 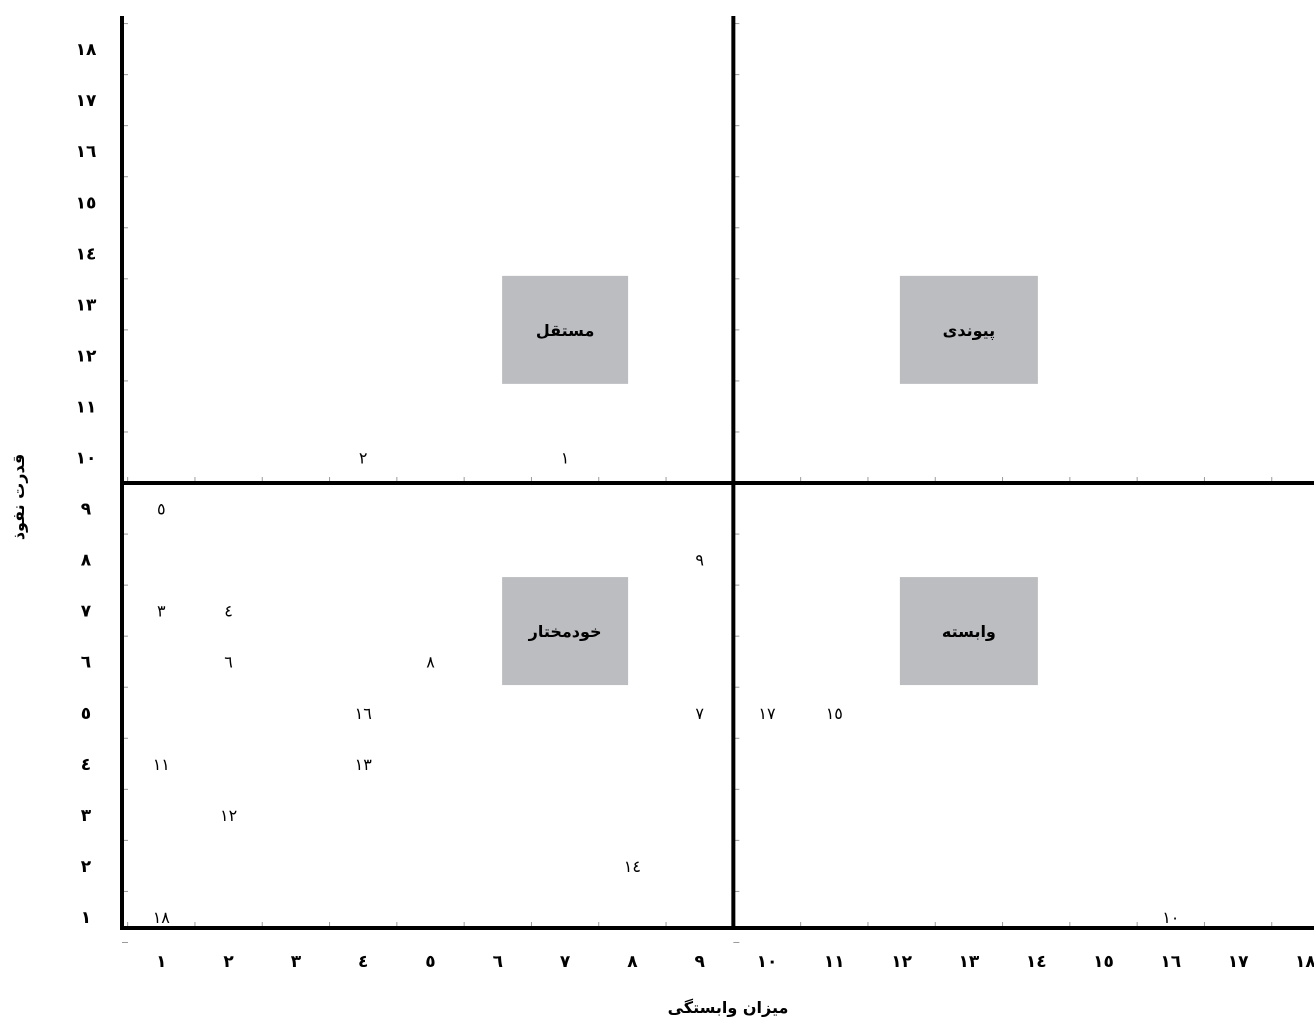 I want to click on x-axis-title: میزان وابستگی, so click(x=728, y=1007).